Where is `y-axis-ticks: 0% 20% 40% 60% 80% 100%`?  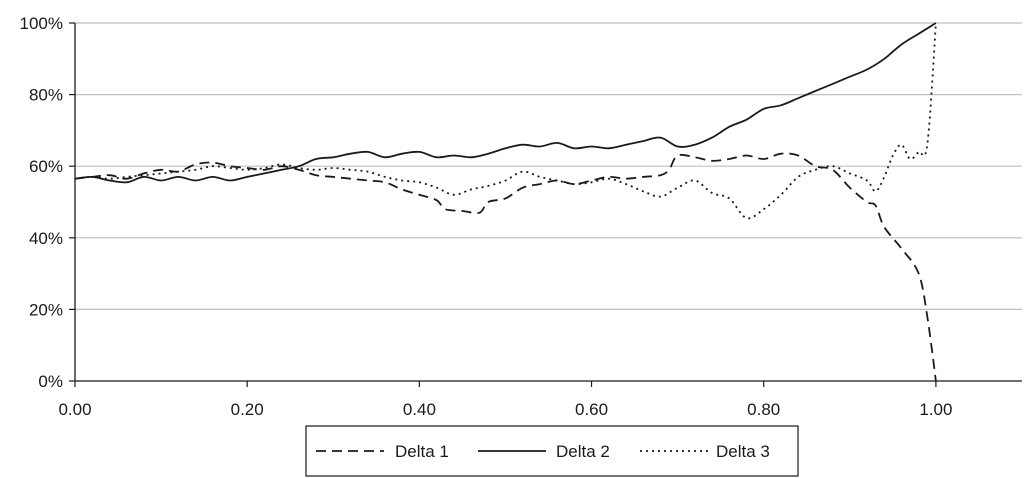
y-axis-ticks: 0% 20% 40% 60% 80% 100% is located at coordinates (47, 202).